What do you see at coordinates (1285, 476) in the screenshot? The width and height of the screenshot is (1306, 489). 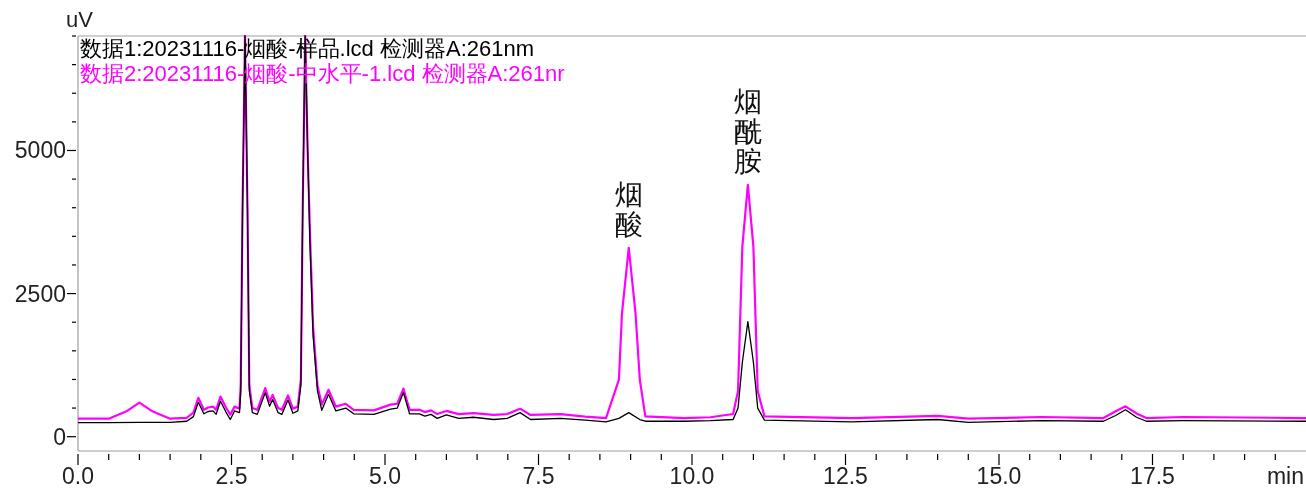 I see `x-axis-title: min` at bounding box center [1285, 476].